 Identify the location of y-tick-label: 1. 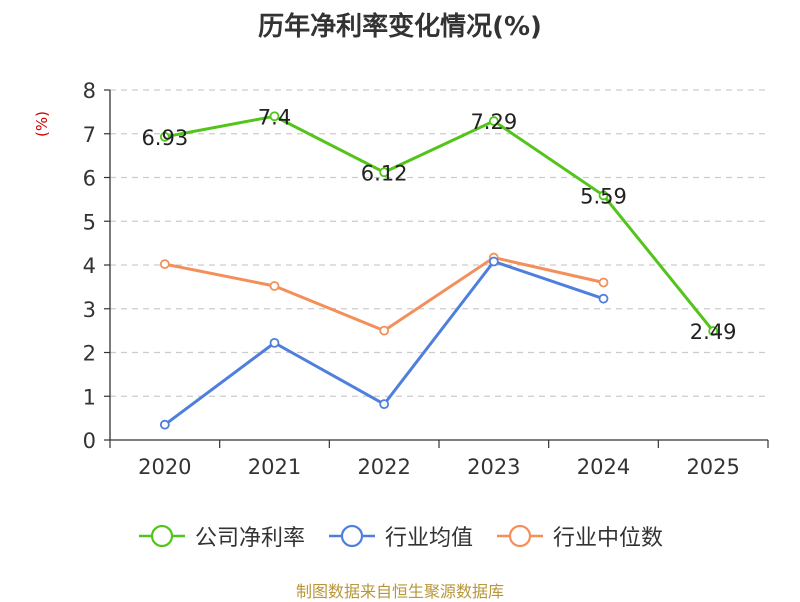
(89, 397).